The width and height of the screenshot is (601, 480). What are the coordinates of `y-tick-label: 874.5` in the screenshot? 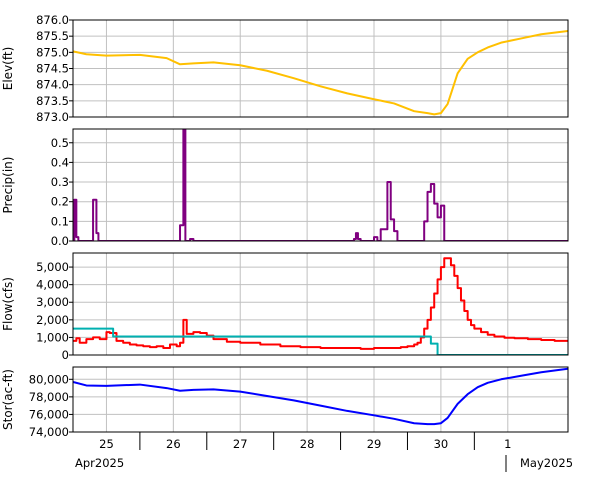 It's located at (52, 69).